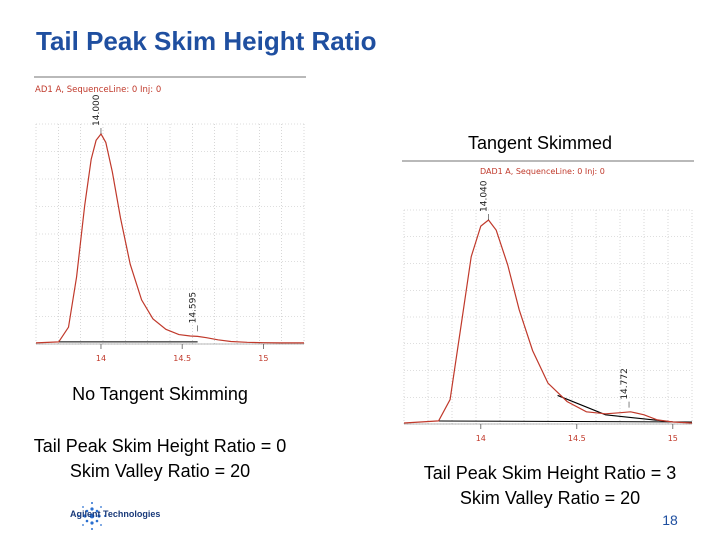 The width and height of the screenshot is (720, 540). What do you see at coordinates (98, 90) in the screenshot?
I see `chart-header: AD1 A, SequenceLine: 0 Inj: 0` at bounding box center [98, 90].